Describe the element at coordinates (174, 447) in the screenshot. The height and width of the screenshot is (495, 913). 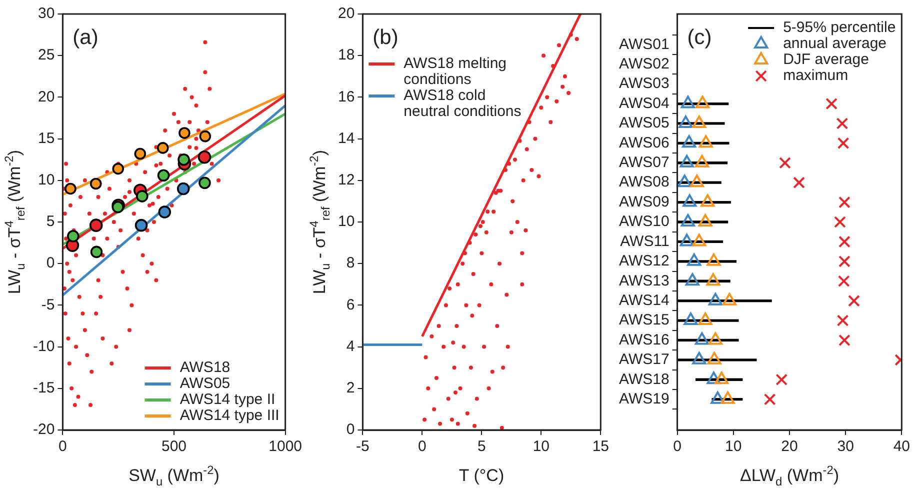
I see `x-tick-label: 500` at that location.